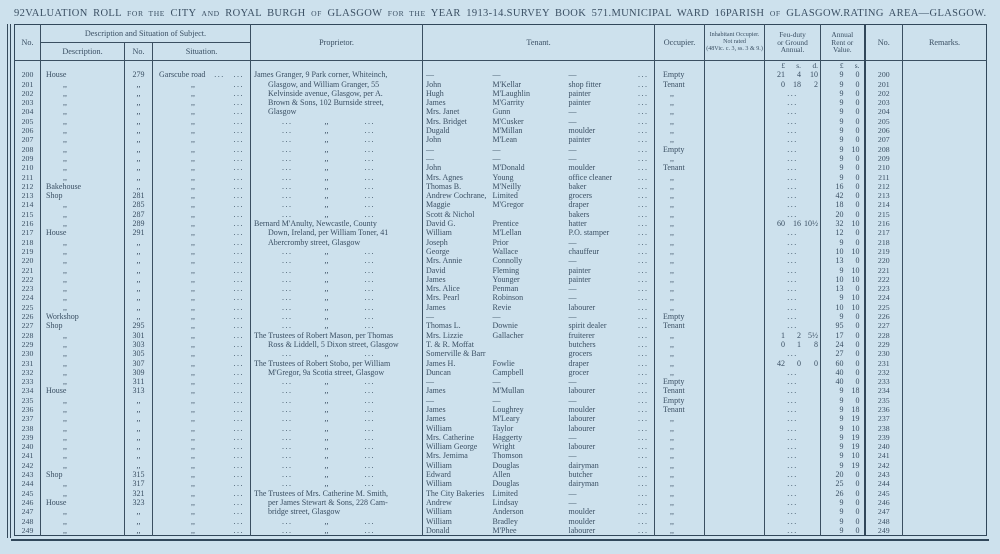 The width and height of the screenshot is (1000, 554). I want to click on feu-duty-cell: 0 18 2, so click(792, 84).